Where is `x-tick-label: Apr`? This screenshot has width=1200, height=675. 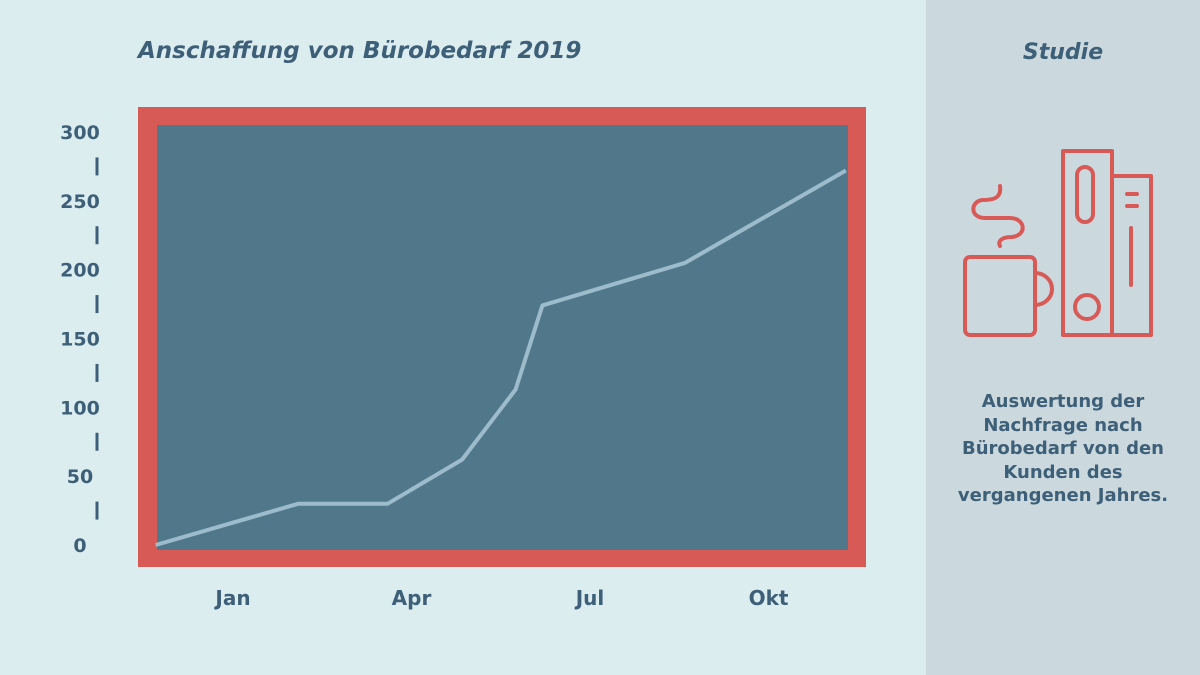
x-tick-label: Apr is located at coordinates (412, 598).